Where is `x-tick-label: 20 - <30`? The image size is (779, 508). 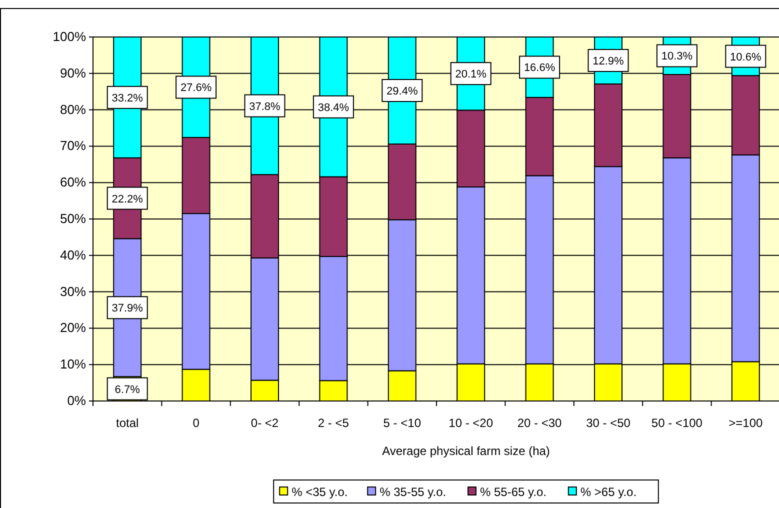 x-tick-label: 20 - <30 is located at coordinates (539, 423).